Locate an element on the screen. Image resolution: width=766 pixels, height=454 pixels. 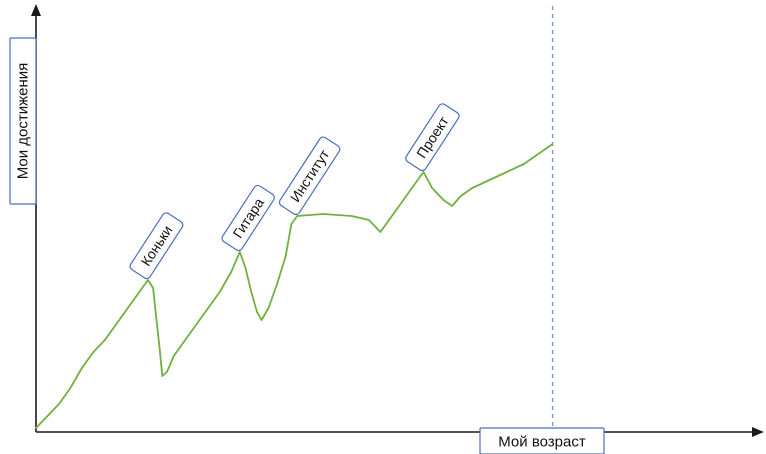
annotation-2: Гитара is located at coordinates (248, 218).